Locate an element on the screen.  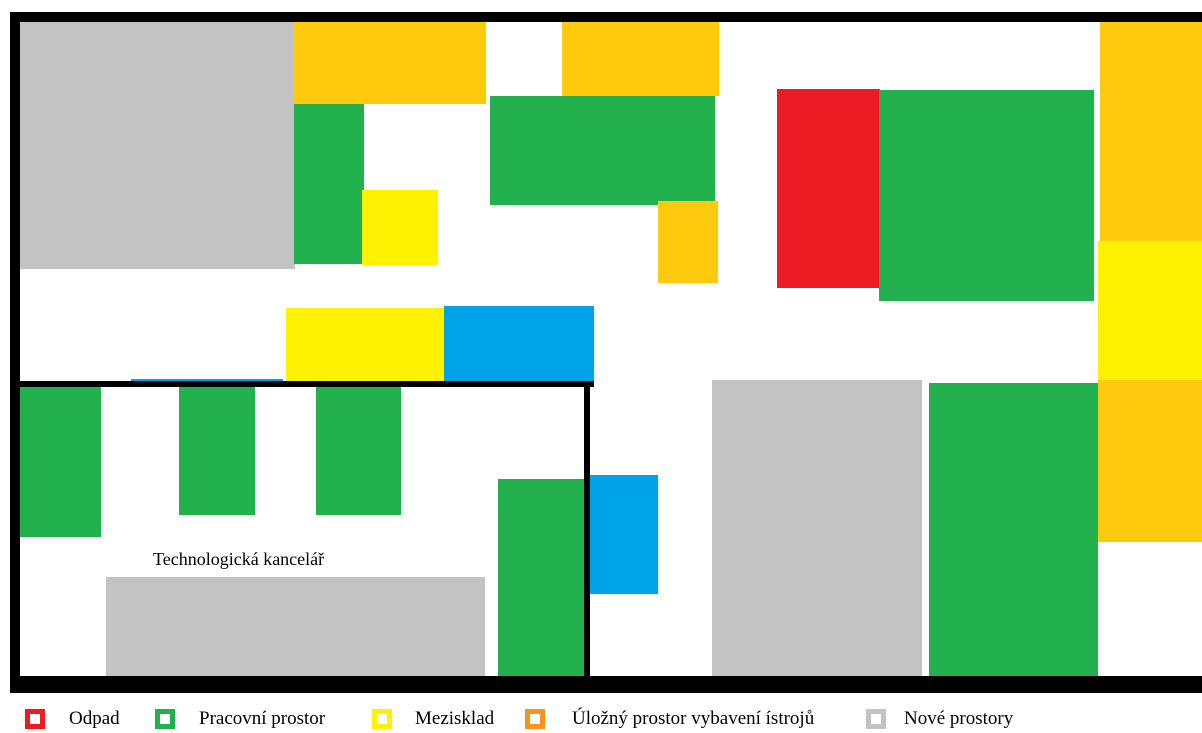
legend-swatch-odpad is located at coordinates (35, 719).